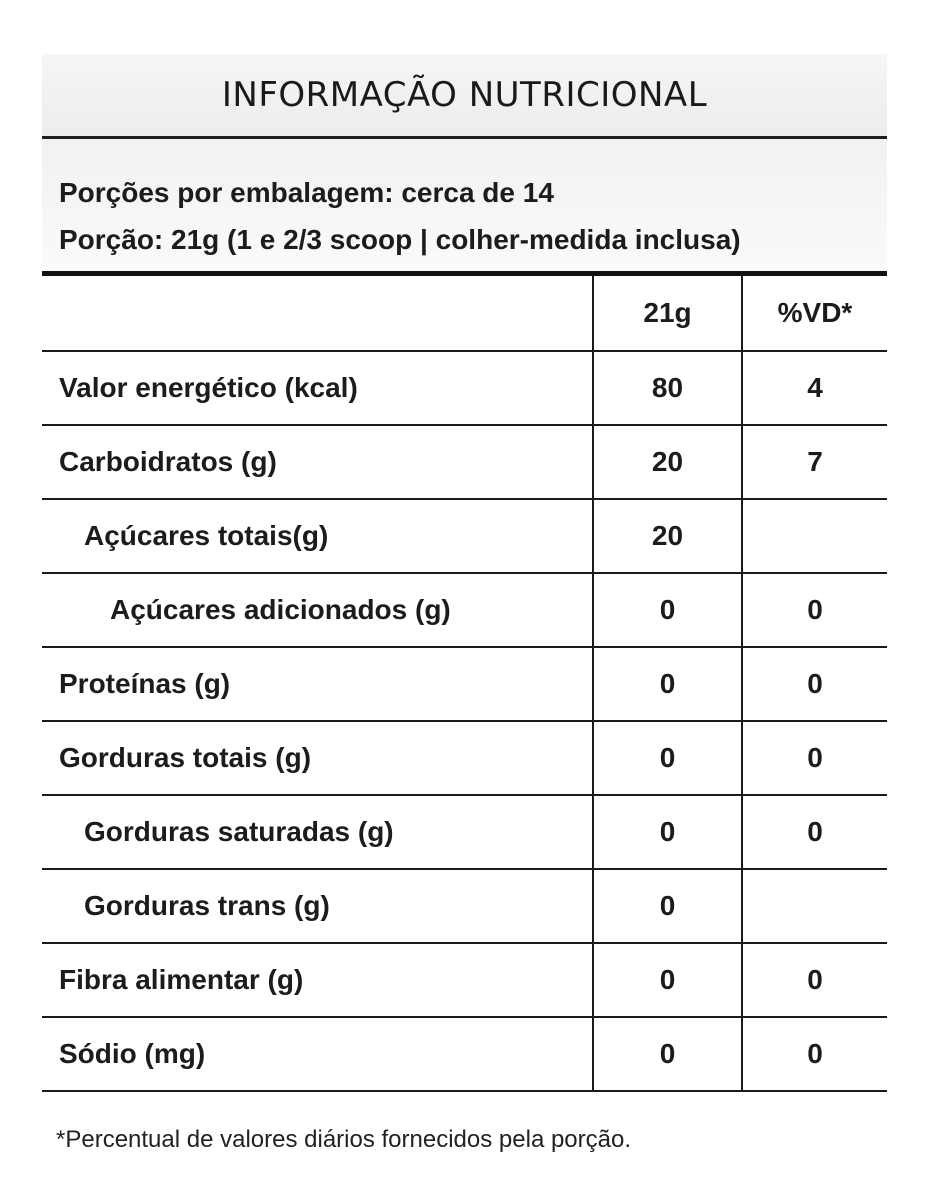 Image resolution: width=929 pixels, height=1200 pixels. What do you see at coordinates (317, 980) in the screenshot?
I see `nutrient-name: Fibra alimentar (g)` at bounding box center [317, 980].